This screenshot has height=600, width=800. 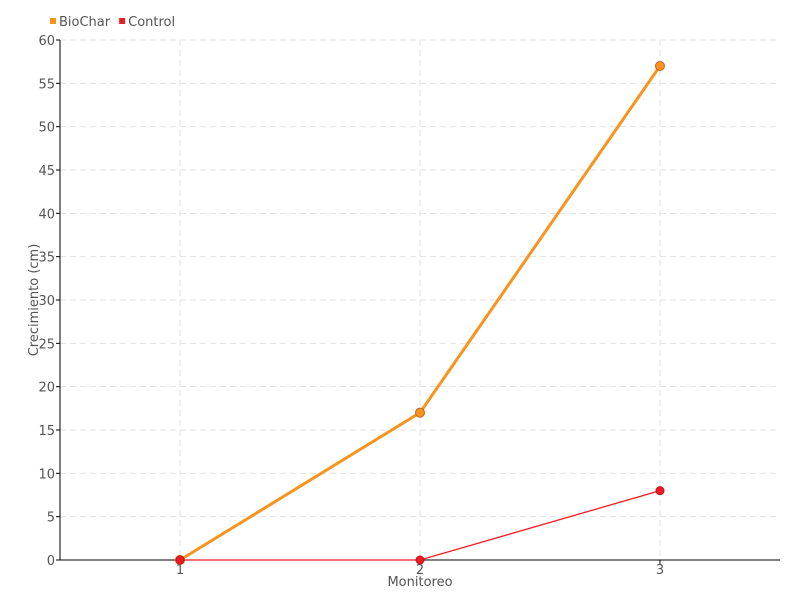 What do you see at coordinates (46, 214) in the screenshot?
I see `y-tick-label: 40` at bounding box center [46, 214].